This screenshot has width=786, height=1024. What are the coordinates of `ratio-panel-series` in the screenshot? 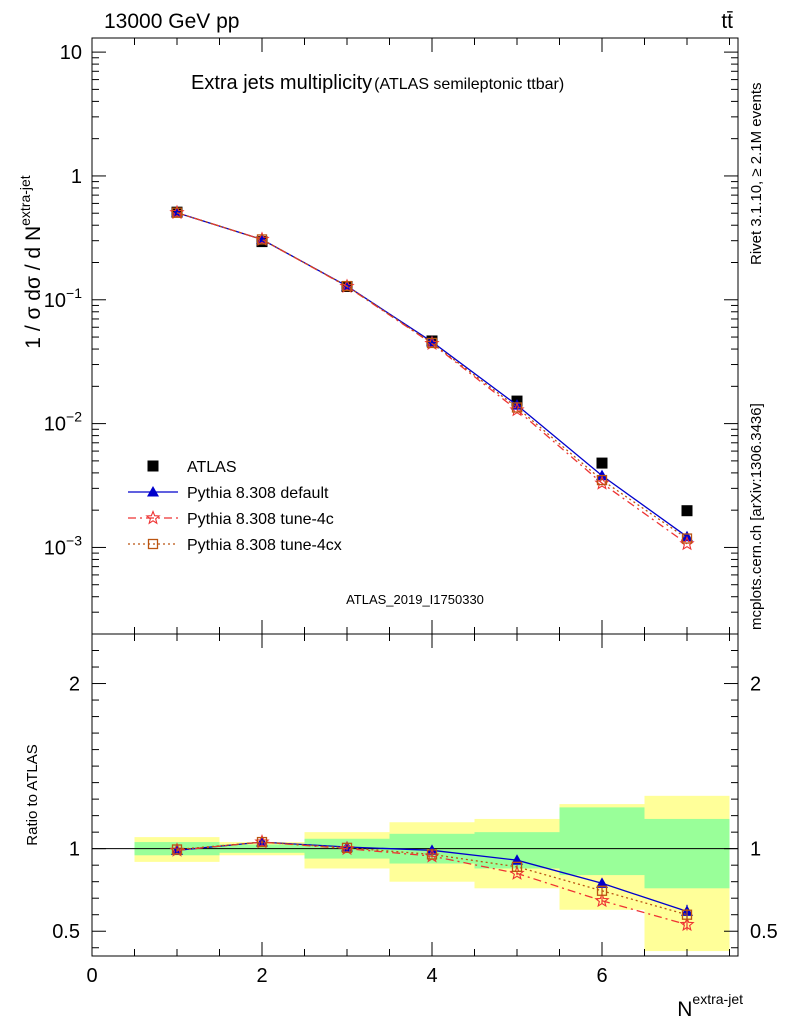 It's located at (432, 883).